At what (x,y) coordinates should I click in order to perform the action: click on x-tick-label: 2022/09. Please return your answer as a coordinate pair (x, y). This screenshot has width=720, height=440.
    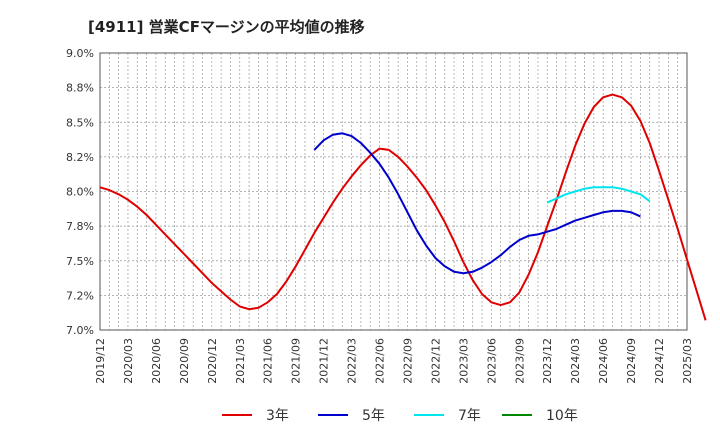
    Looking at the image, I should click on (407, 361).